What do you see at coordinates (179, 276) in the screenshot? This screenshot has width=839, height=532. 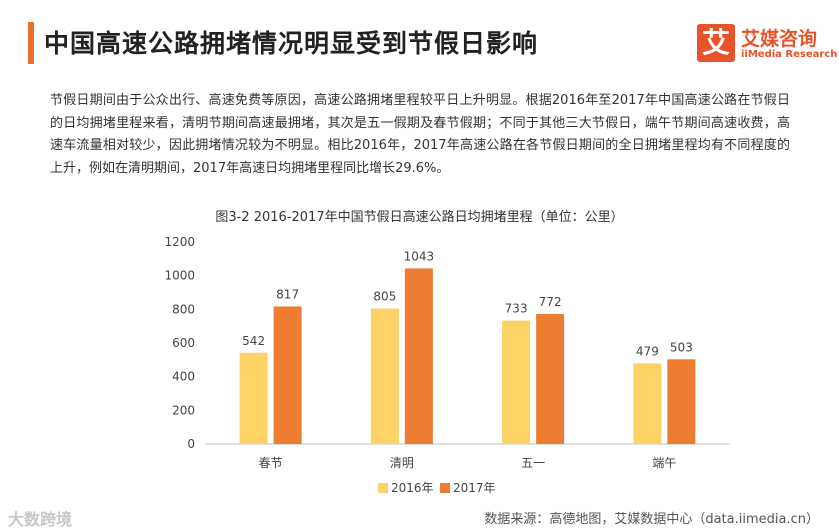 I see `y-tick-label: 1000` at bounding box center [179, 276].